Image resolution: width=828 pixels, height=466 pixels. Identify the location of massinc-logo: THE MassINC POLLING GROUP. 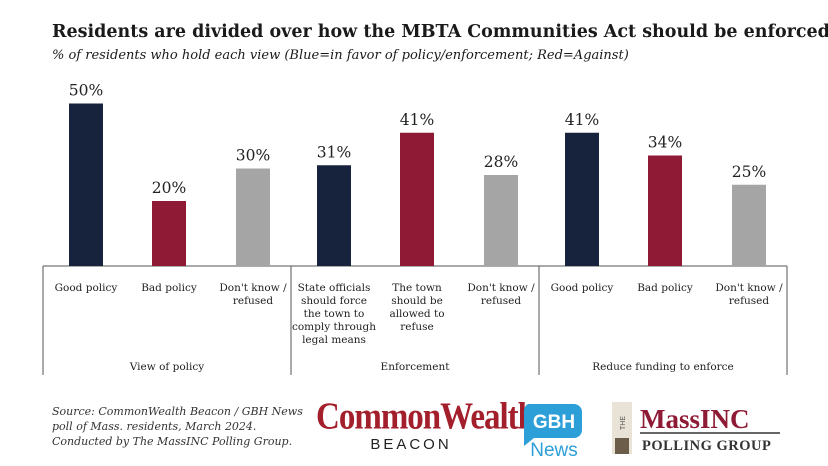
(696, 428).